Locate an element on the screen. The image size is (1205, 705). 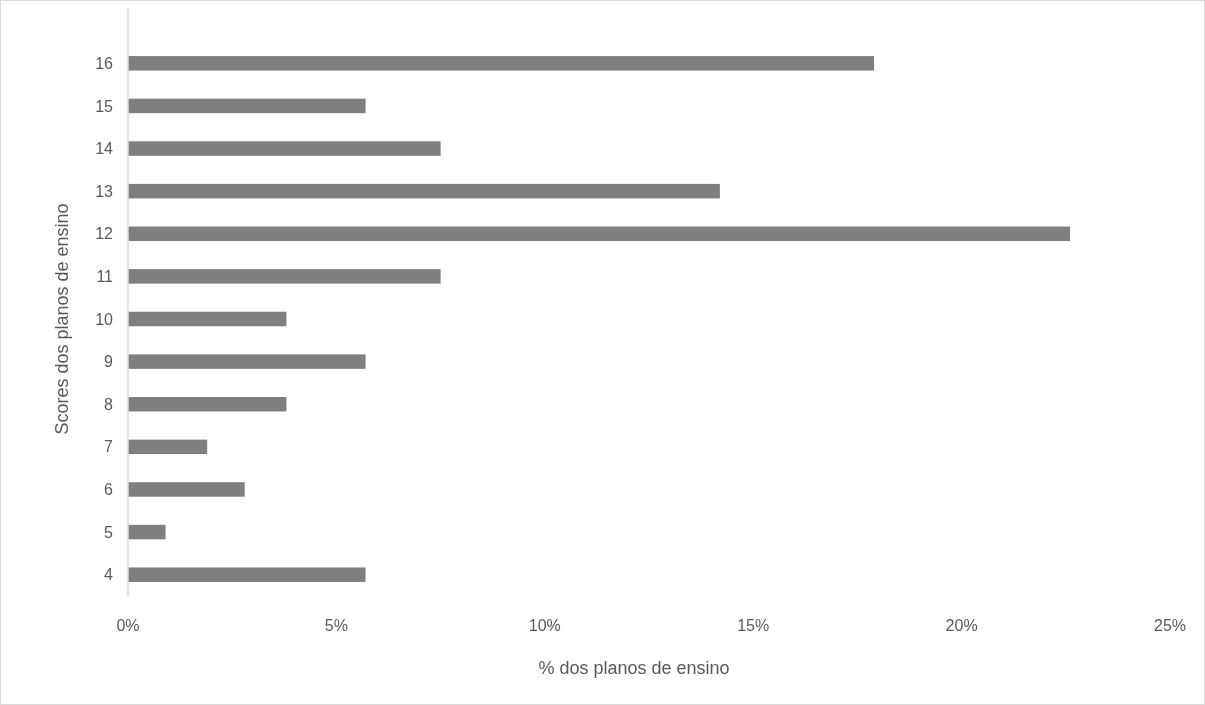
y-tick-label: 5 is located at coordinates (109, 532).